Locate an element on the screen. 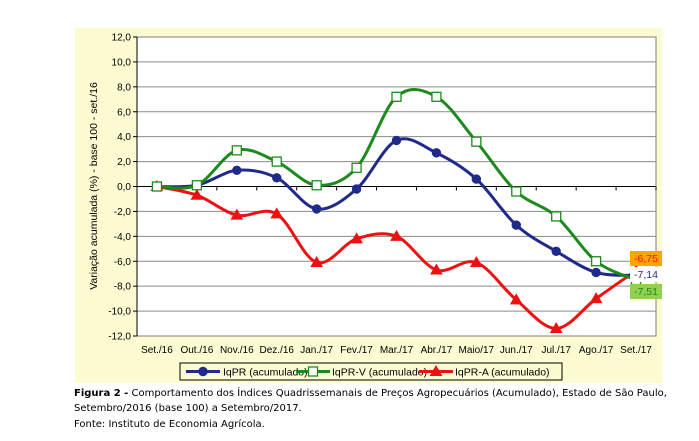 This screenshot has width=699, height=441. end-value-label: -6,75 is located at coordinates (646, 259).